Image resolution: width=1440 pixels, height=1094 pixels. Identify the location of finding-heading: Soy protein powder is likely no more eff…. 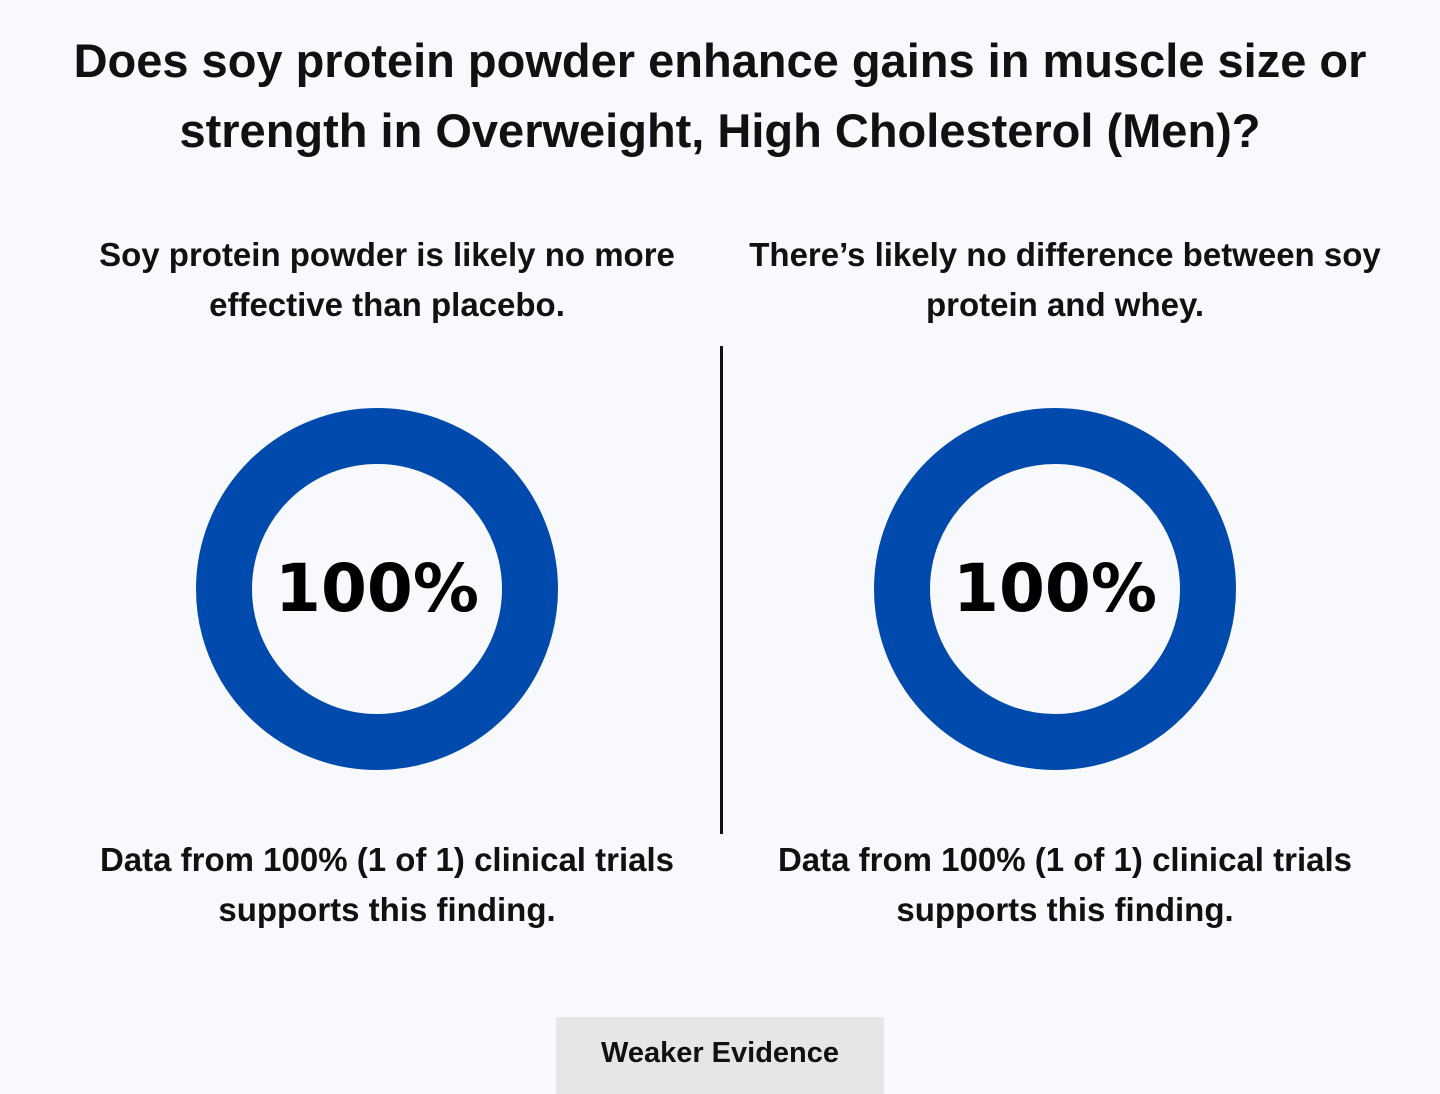
(387, 279).